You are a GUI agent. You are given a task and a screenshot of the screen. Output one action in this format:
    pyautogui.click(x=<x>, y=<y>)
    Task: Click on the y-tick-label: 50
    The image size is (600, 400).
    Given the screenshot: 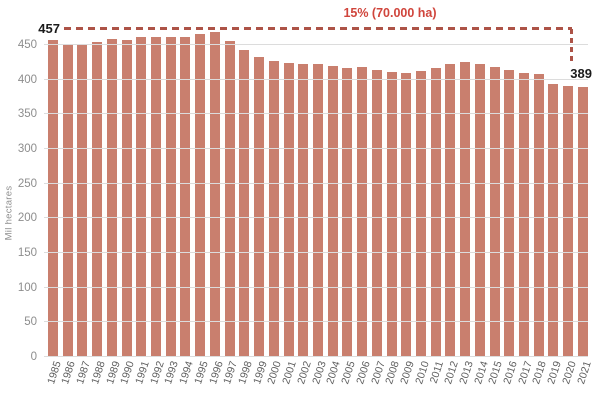 What is the action you would take?
    pyautogui.click(x=30, y=322)
    